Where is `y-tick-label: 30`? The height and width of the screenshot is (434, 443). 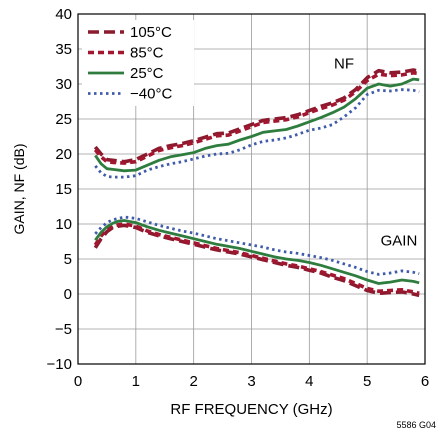
y-tick-label: 30 is located at coordinates (63, 84).